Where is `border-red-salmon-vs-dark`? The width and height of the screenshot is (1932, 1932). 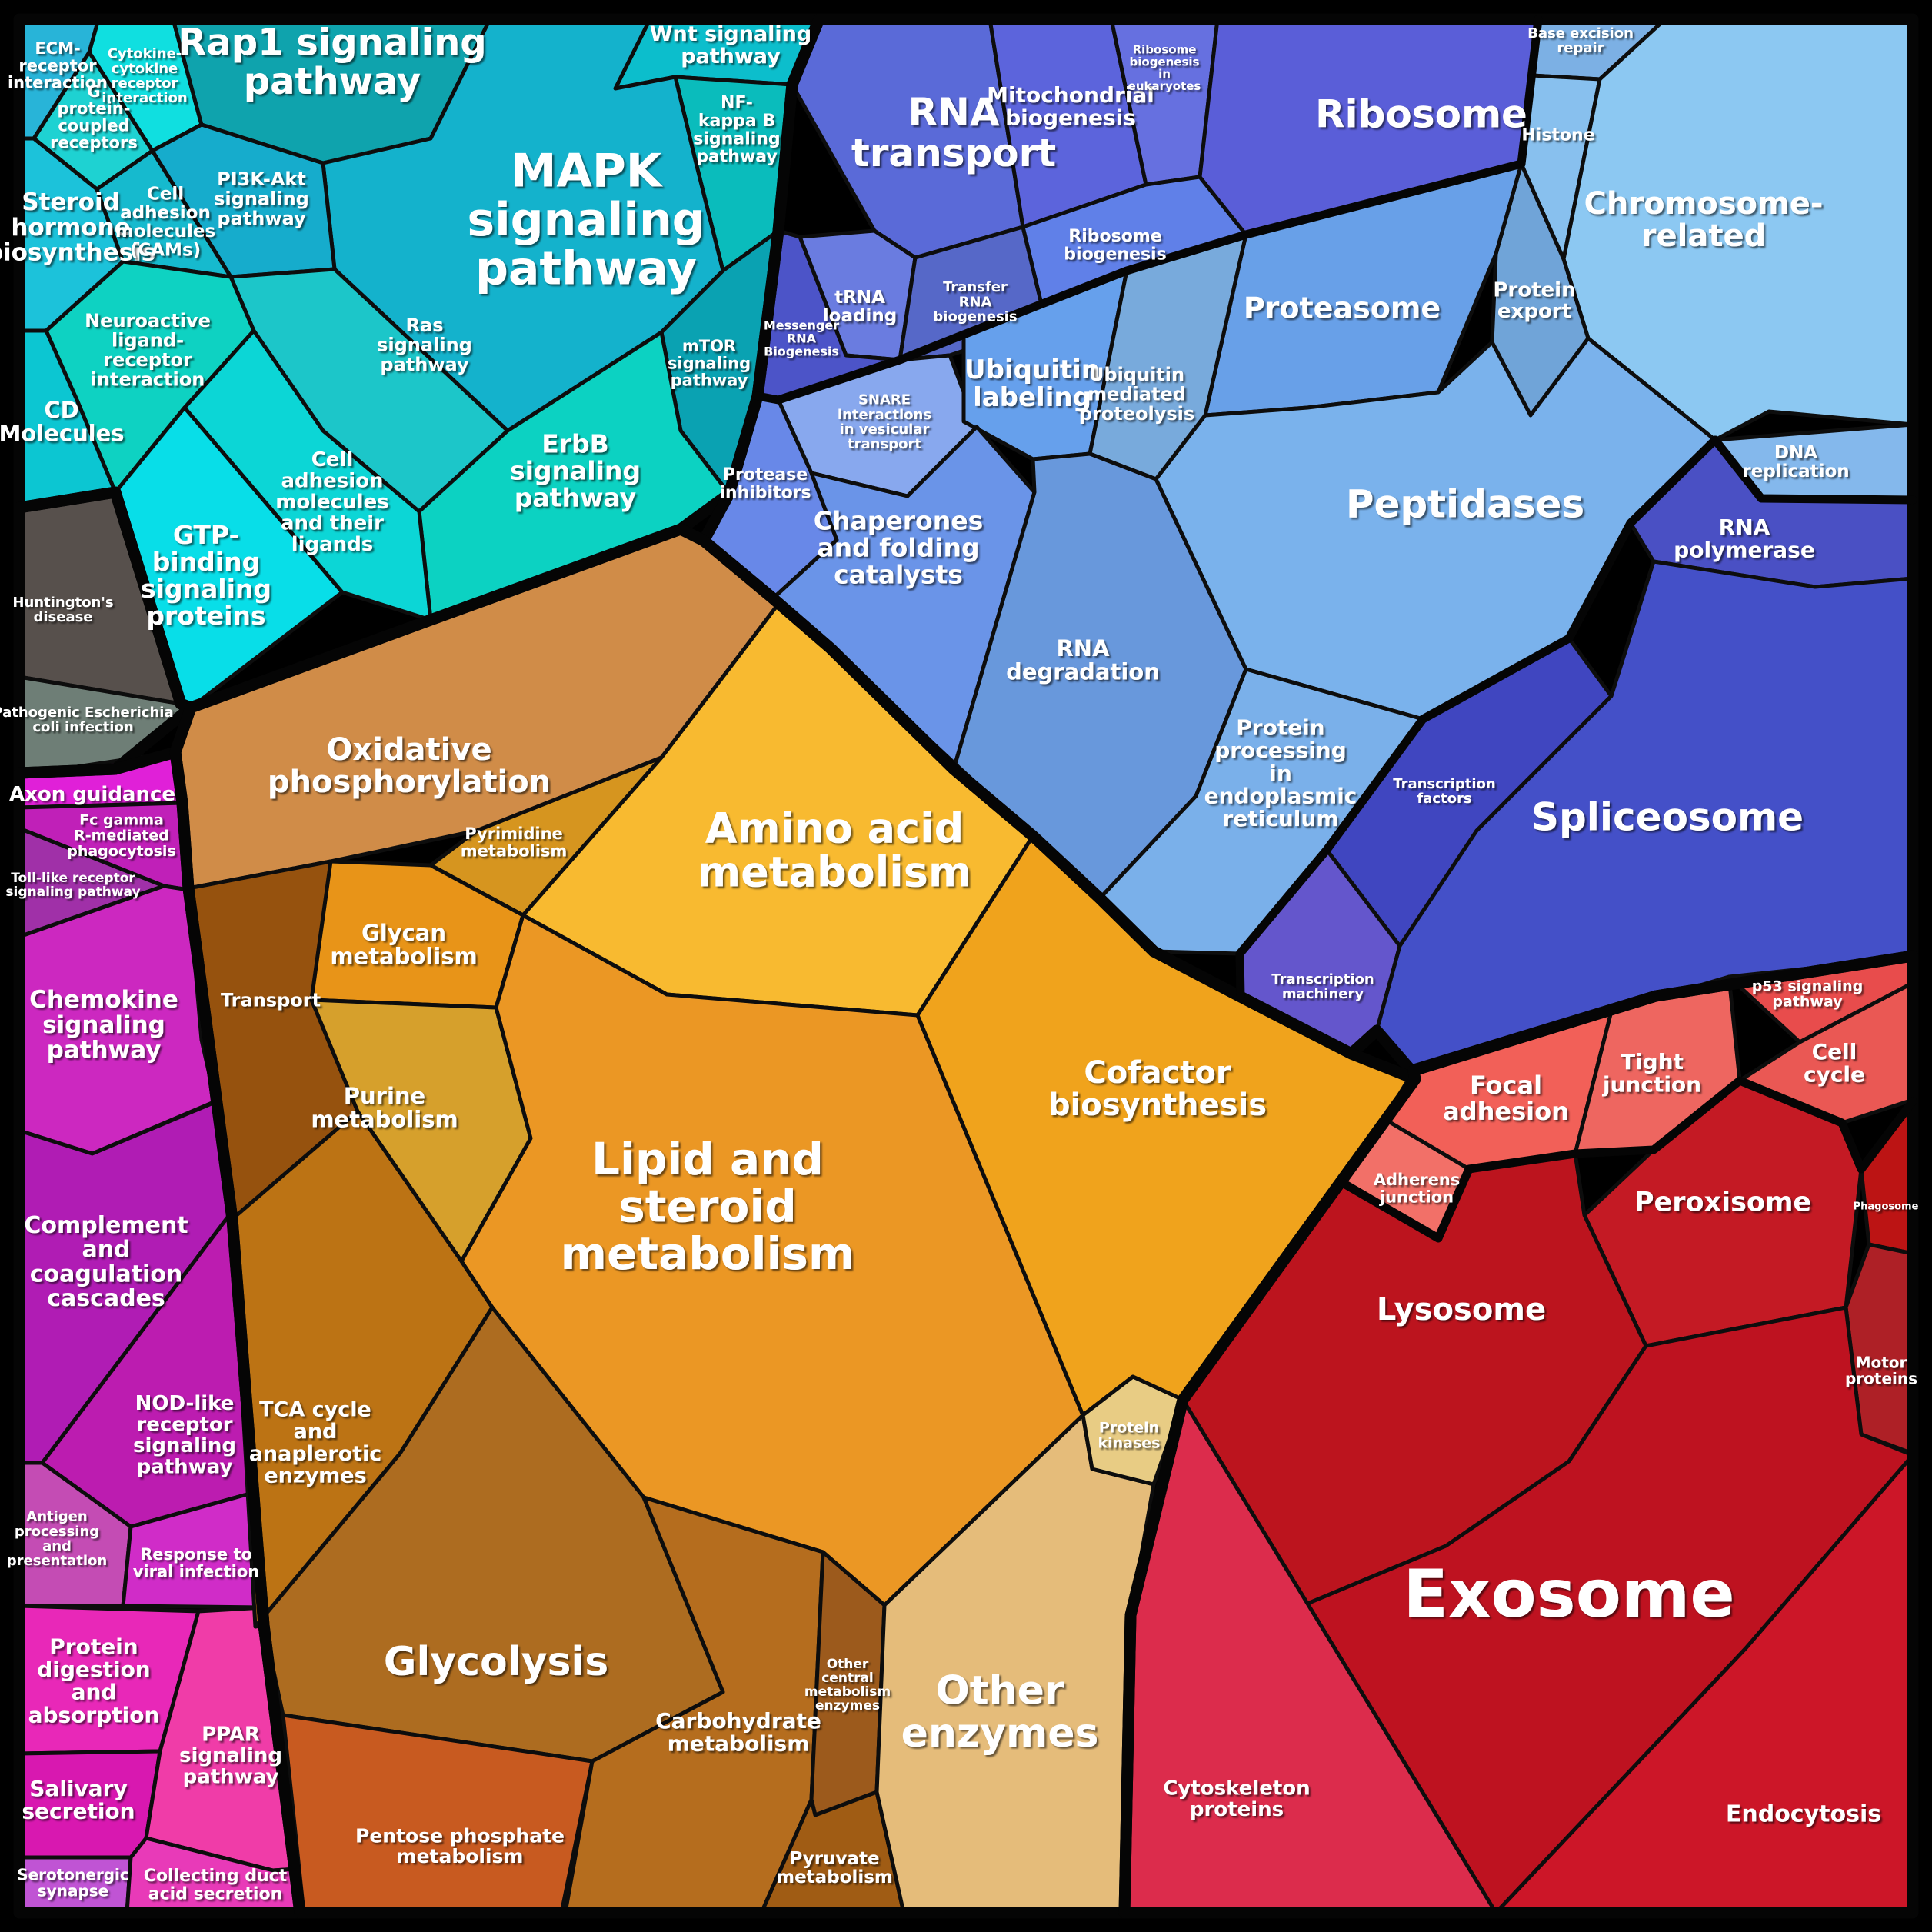 border-red-salmon-vs-dark is located at coordinates (1627, 1159).